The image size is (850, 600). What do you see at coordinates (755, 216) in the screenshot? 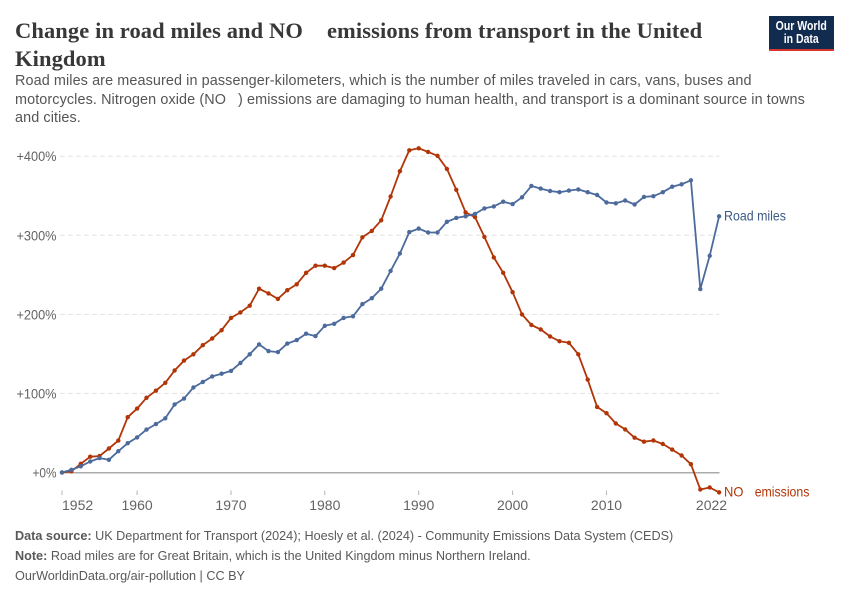
I see `svg-text: Road miles` at bounding box center [755, 216].